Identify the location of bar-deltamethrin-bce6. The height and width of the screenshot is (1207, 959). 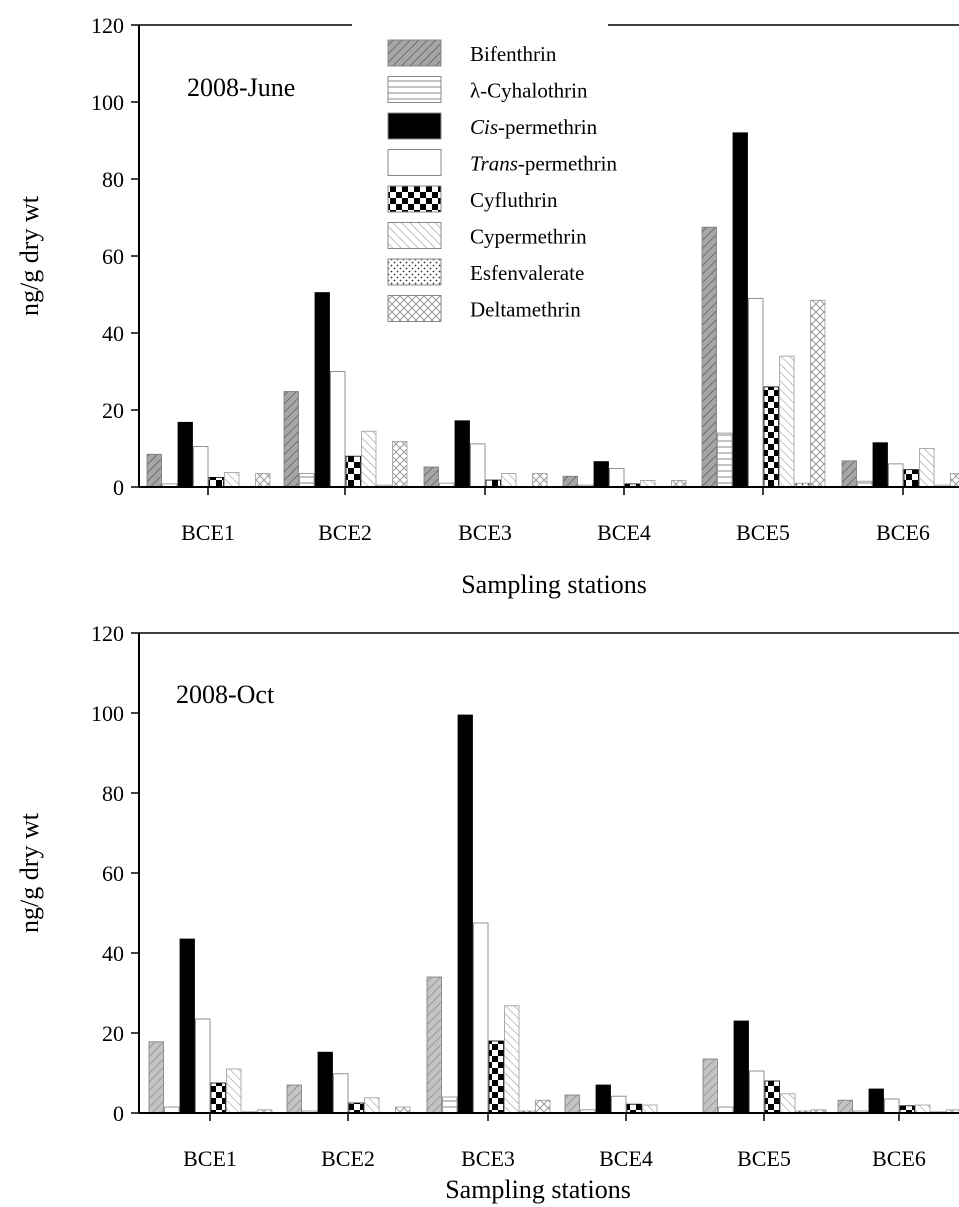
(954, 480).